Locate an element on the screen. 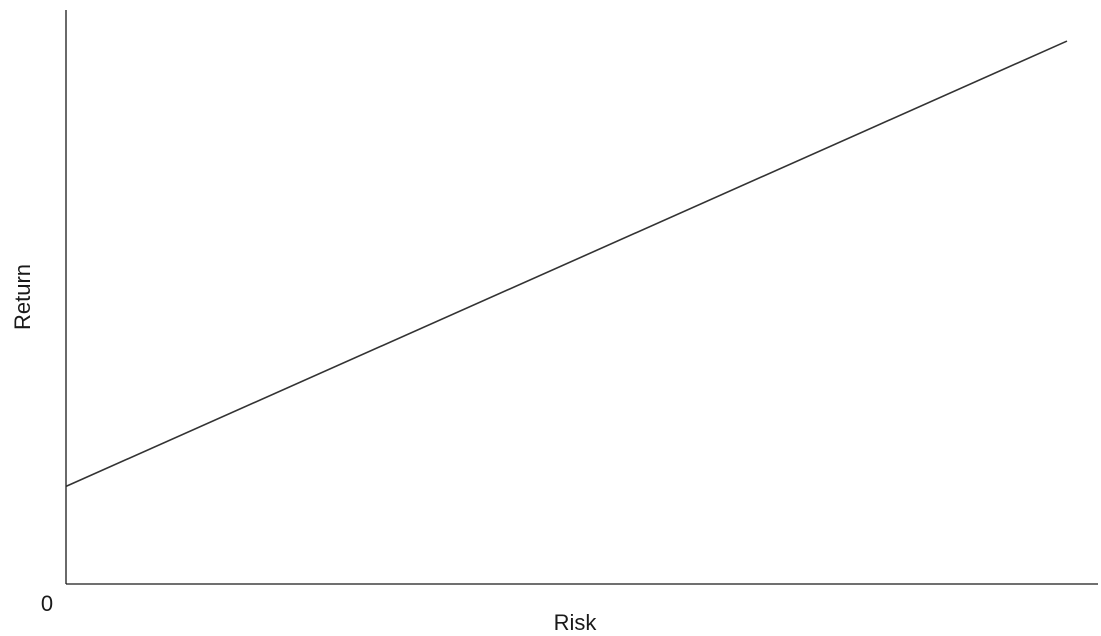 Image resolution: width=1101 pixels, height=636 pixels. y-axis-label: Return is located at coordinates (22, 297).